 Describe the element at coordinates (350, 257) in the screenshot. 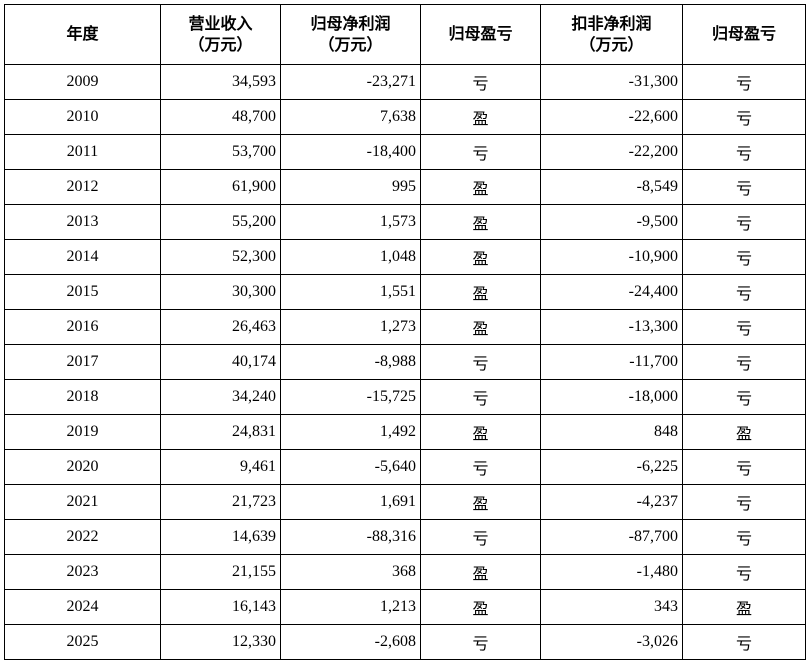

I see `table-cell: 1,048` at that location.